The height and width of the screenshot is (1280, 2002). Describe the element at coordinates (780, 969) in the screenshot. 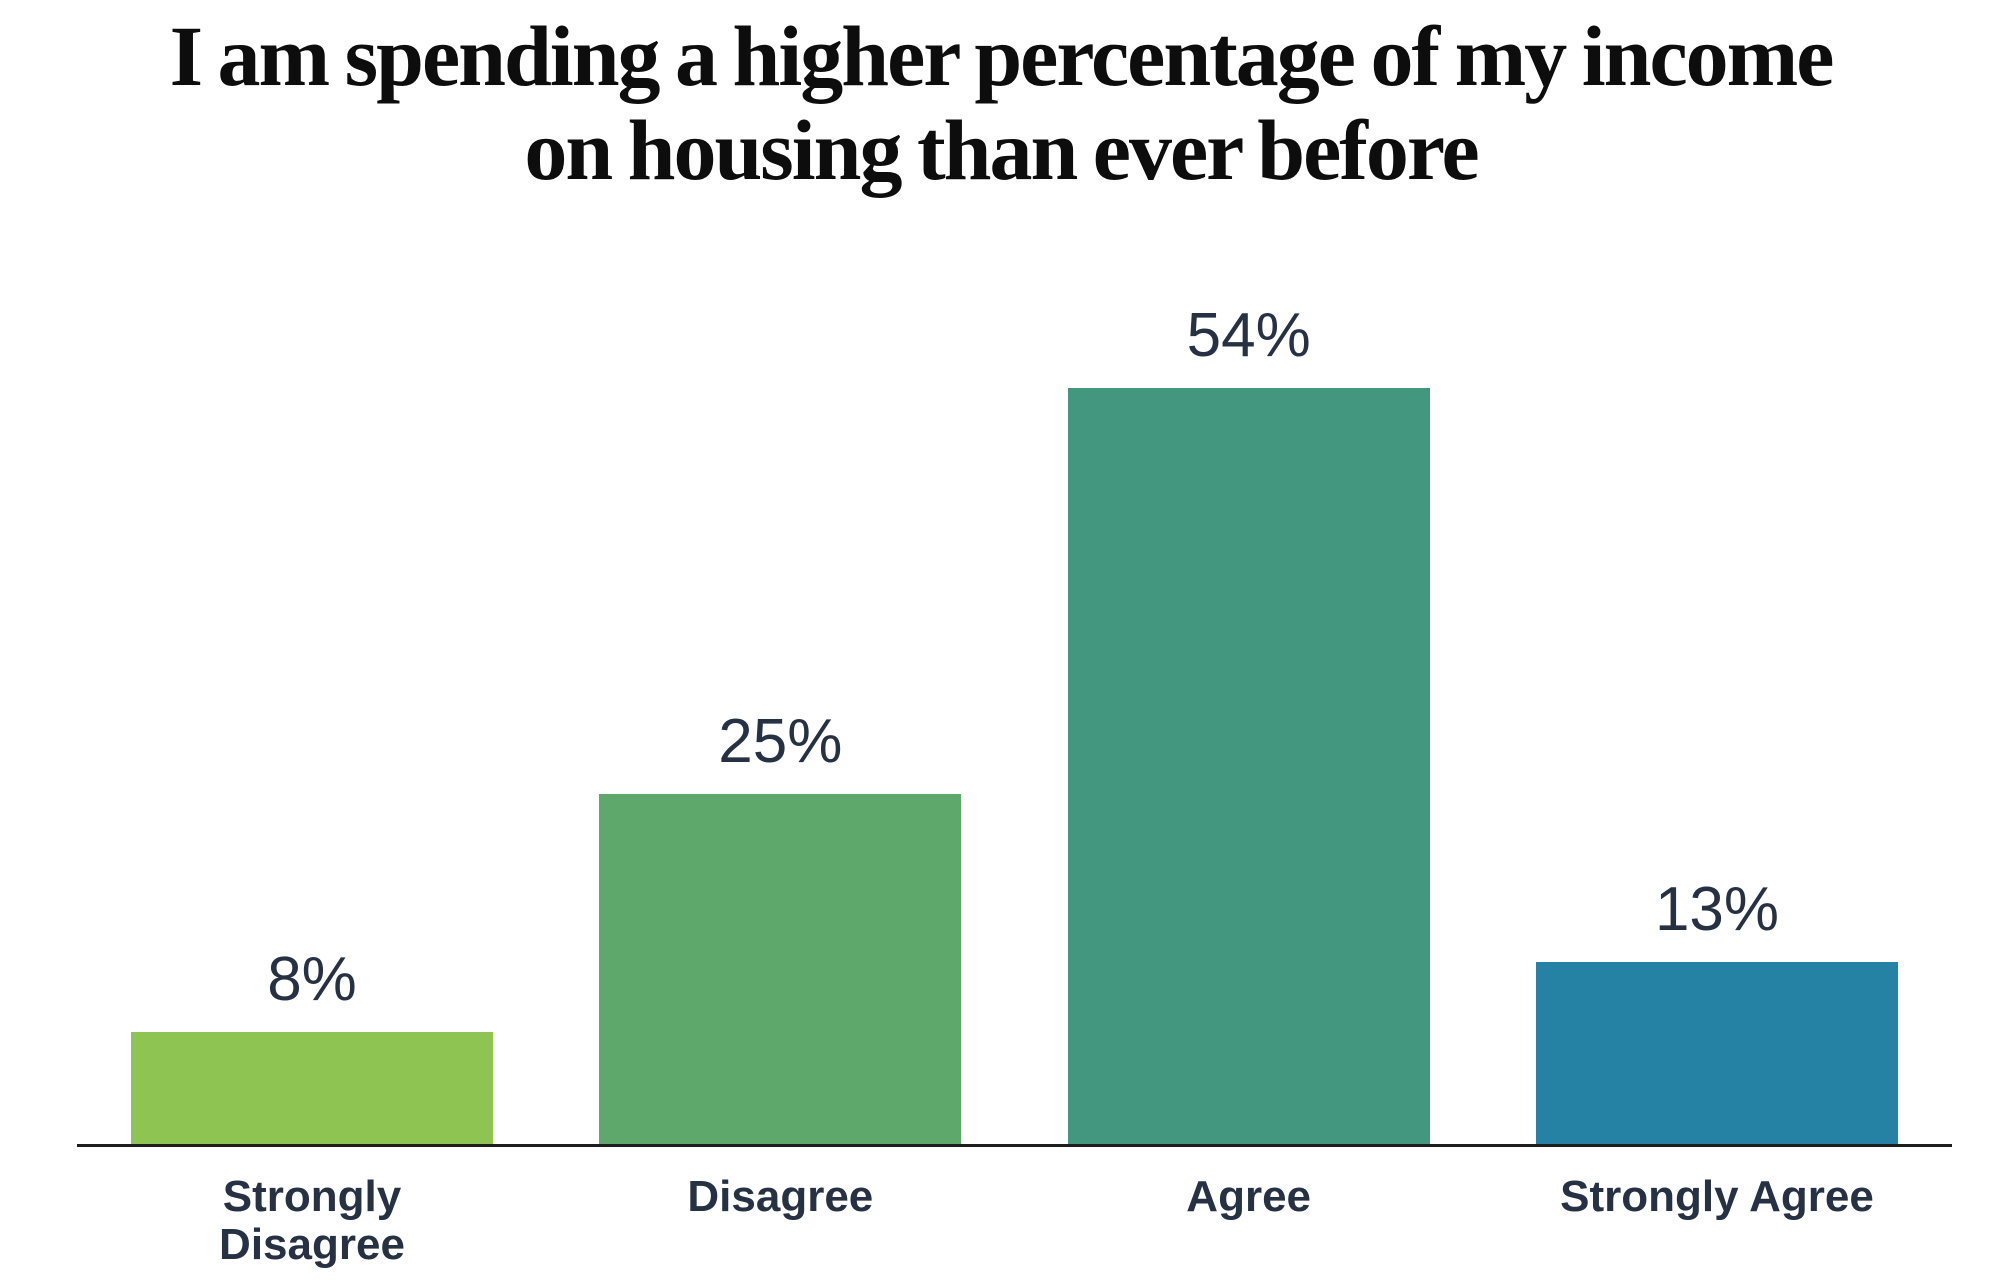

I see `bar-disagree` at that location.